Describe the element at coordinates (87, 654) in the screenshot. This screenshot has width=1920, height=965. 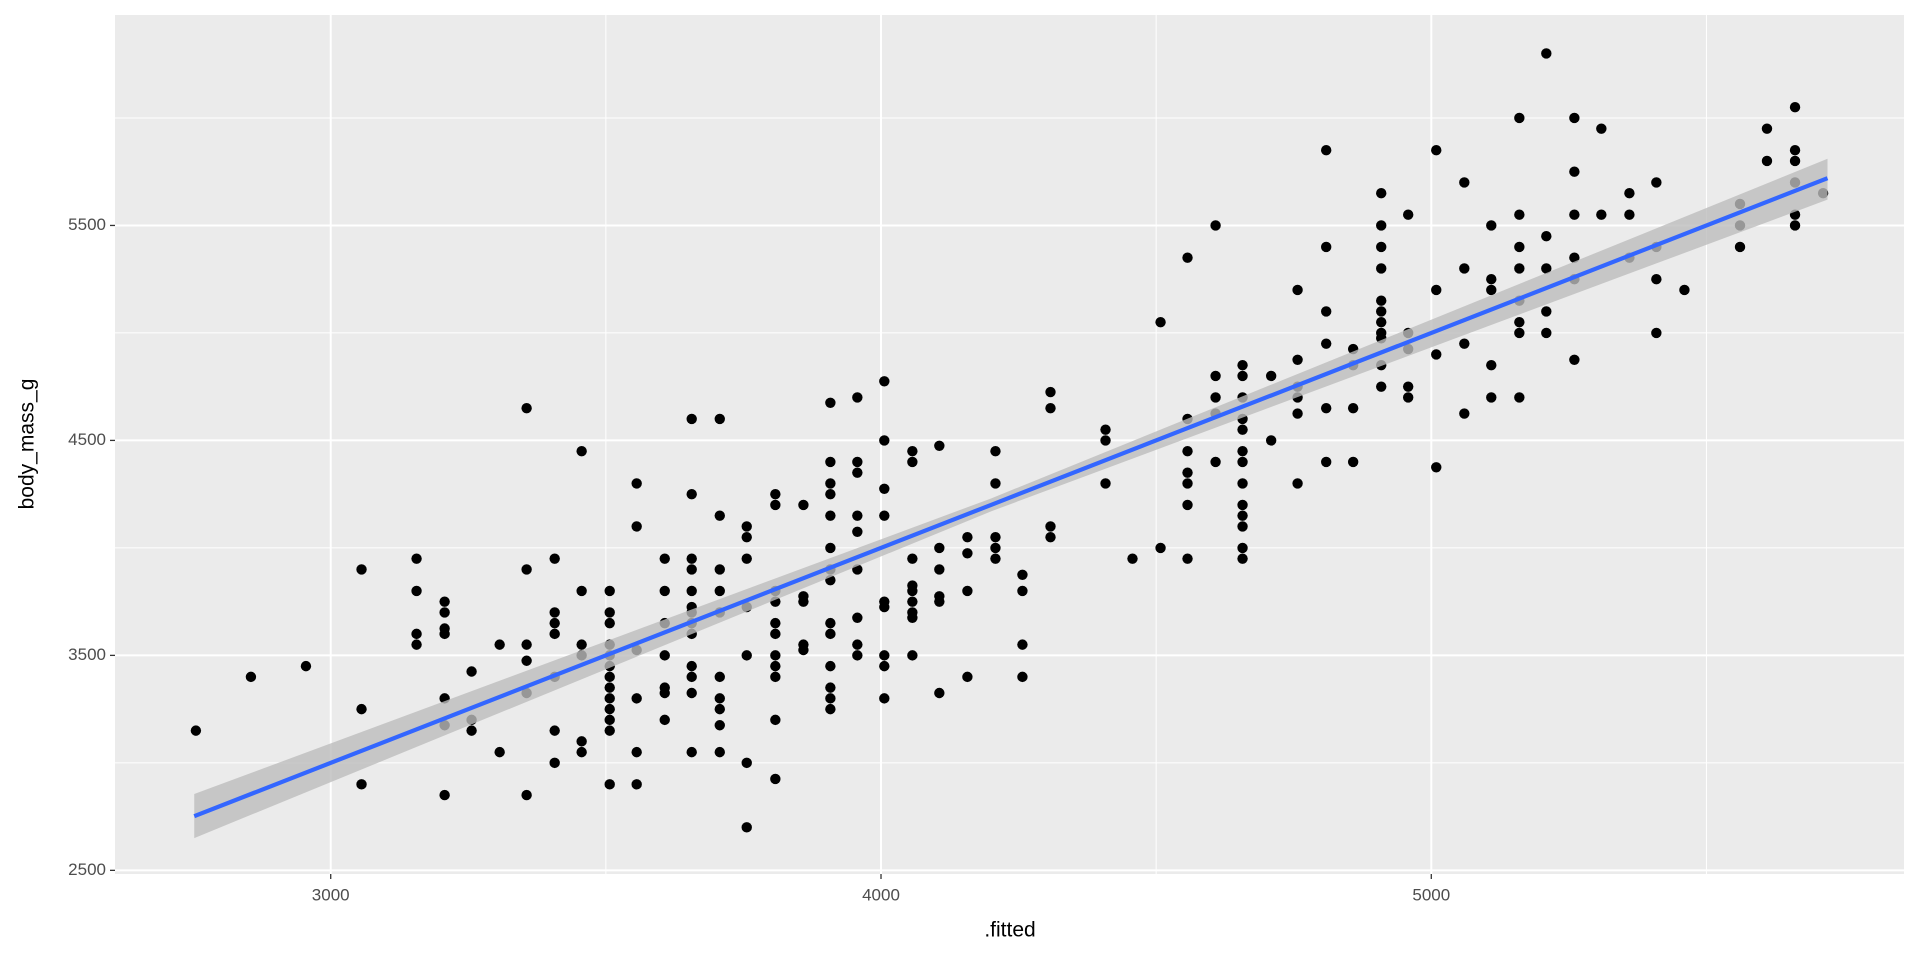
I see `y-tick-label: 3500` at that location.